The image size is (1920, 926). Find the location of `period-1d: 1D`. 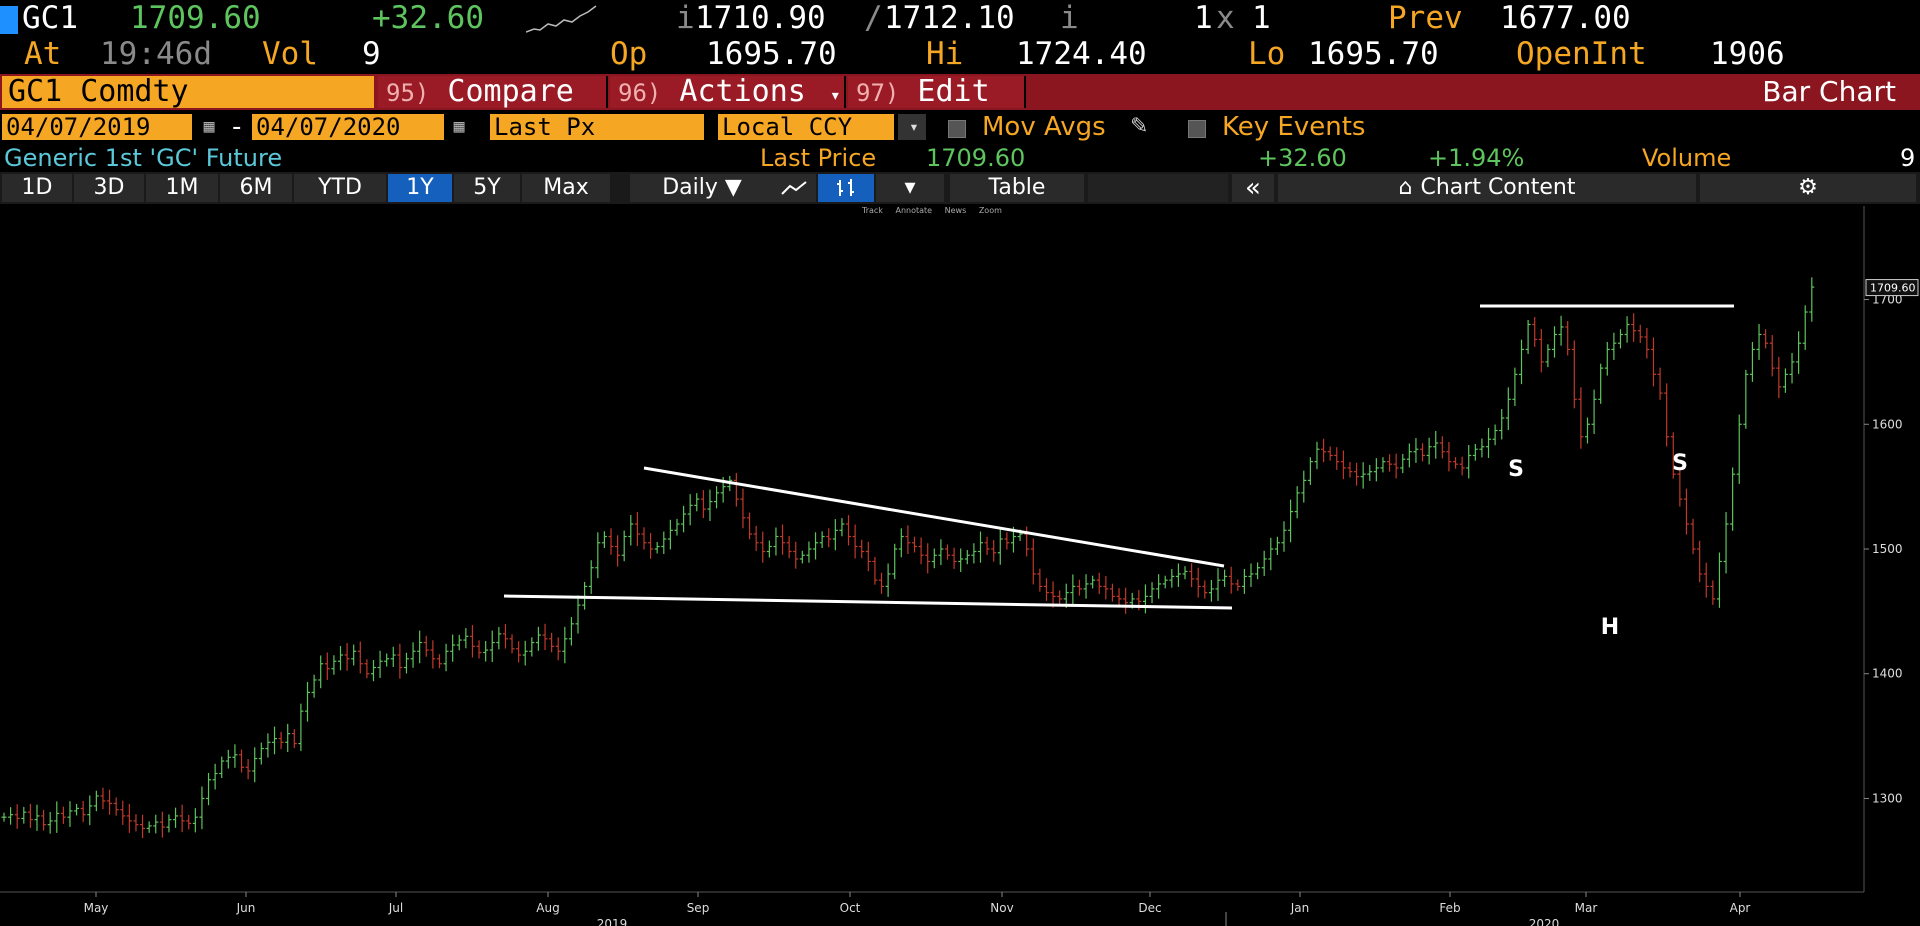

period-1d: 1D is located at coordinates (37, 188).